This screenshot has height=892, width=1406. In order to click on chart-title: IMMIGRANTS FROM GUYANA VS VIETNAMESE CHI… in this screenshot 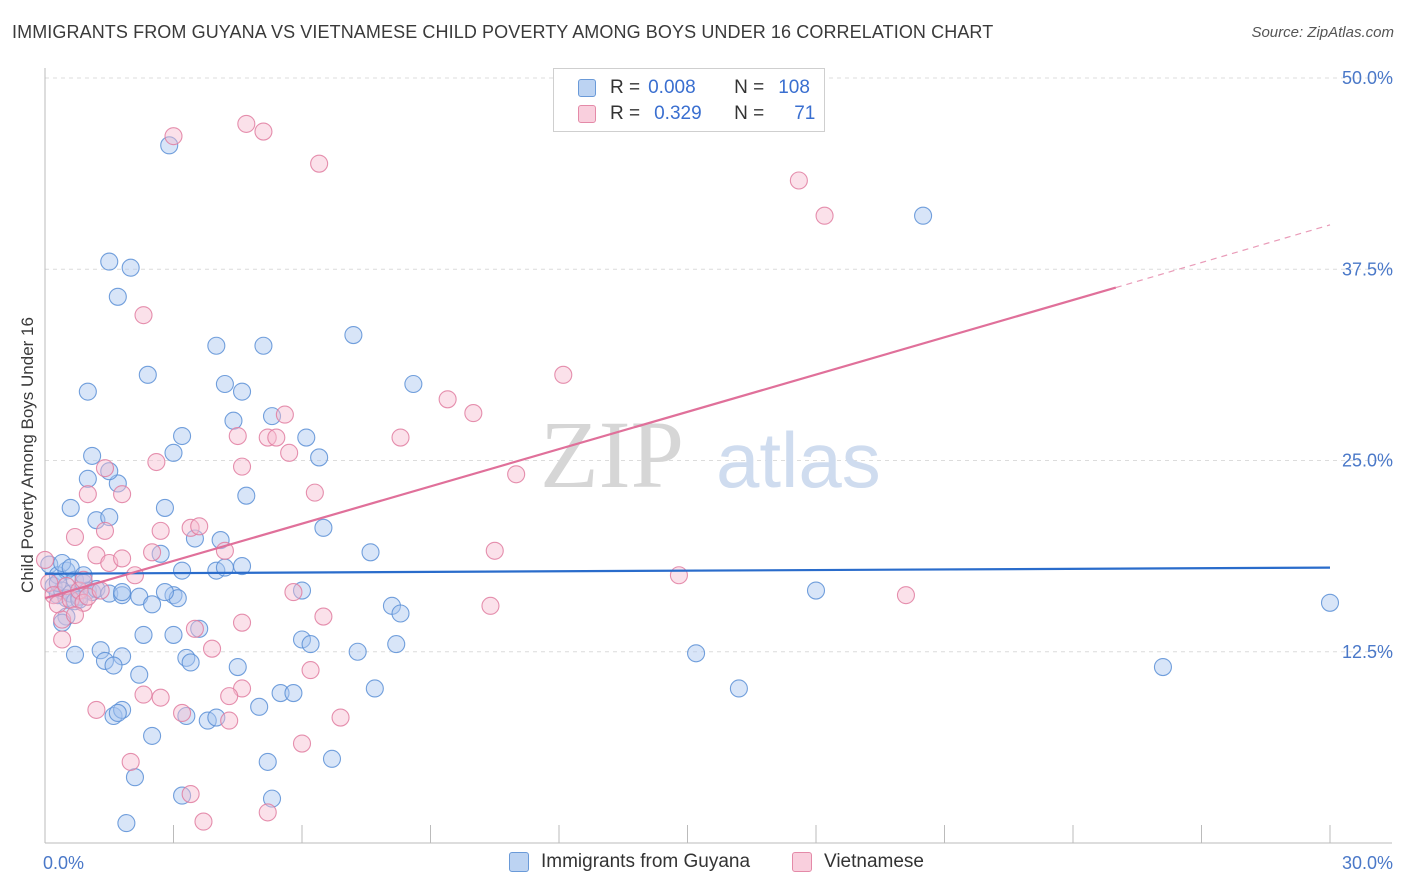, I will do `click(503, 32)`.